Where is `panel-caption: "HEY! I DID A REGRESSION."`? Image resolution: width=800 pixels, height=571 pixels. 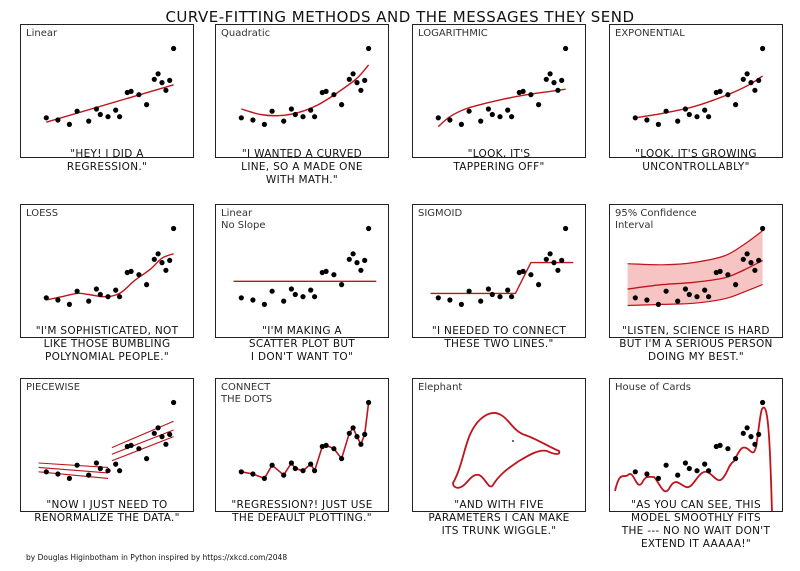
panel-caption: "HEY! I DID A REGRESSION." is located at coordinates (107, 160).